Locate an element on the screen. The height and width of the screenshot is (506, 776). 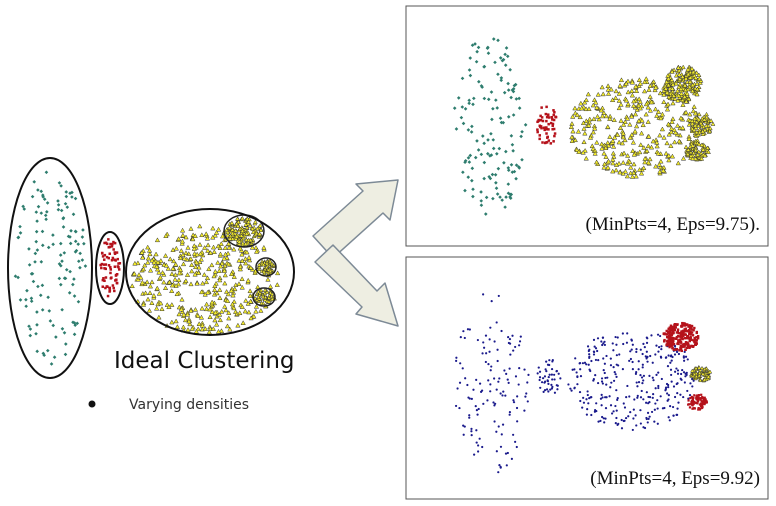
arrow-down-right-icon is located at coordinates (356, 285).